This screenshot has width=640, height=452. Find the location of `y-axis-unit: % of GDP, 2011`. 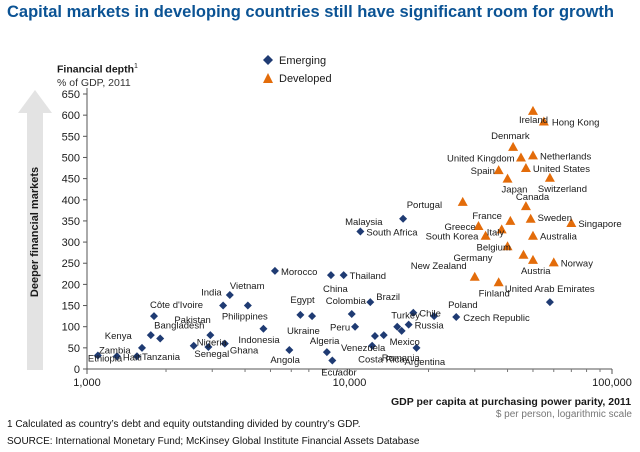

y-axis-unit: % of GDP, 2011 is located at coordinates (94, 82).